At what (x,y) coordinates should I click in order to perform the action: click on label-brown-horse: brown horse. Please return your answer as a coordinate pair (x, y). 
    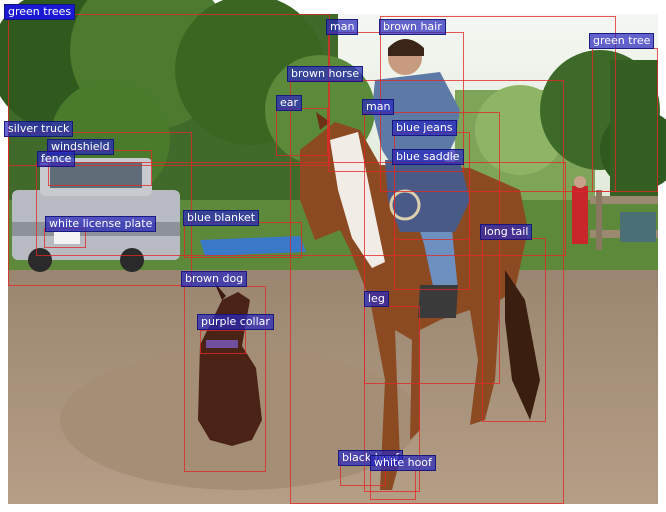
    Looking at the image, I should click on (325, 74).